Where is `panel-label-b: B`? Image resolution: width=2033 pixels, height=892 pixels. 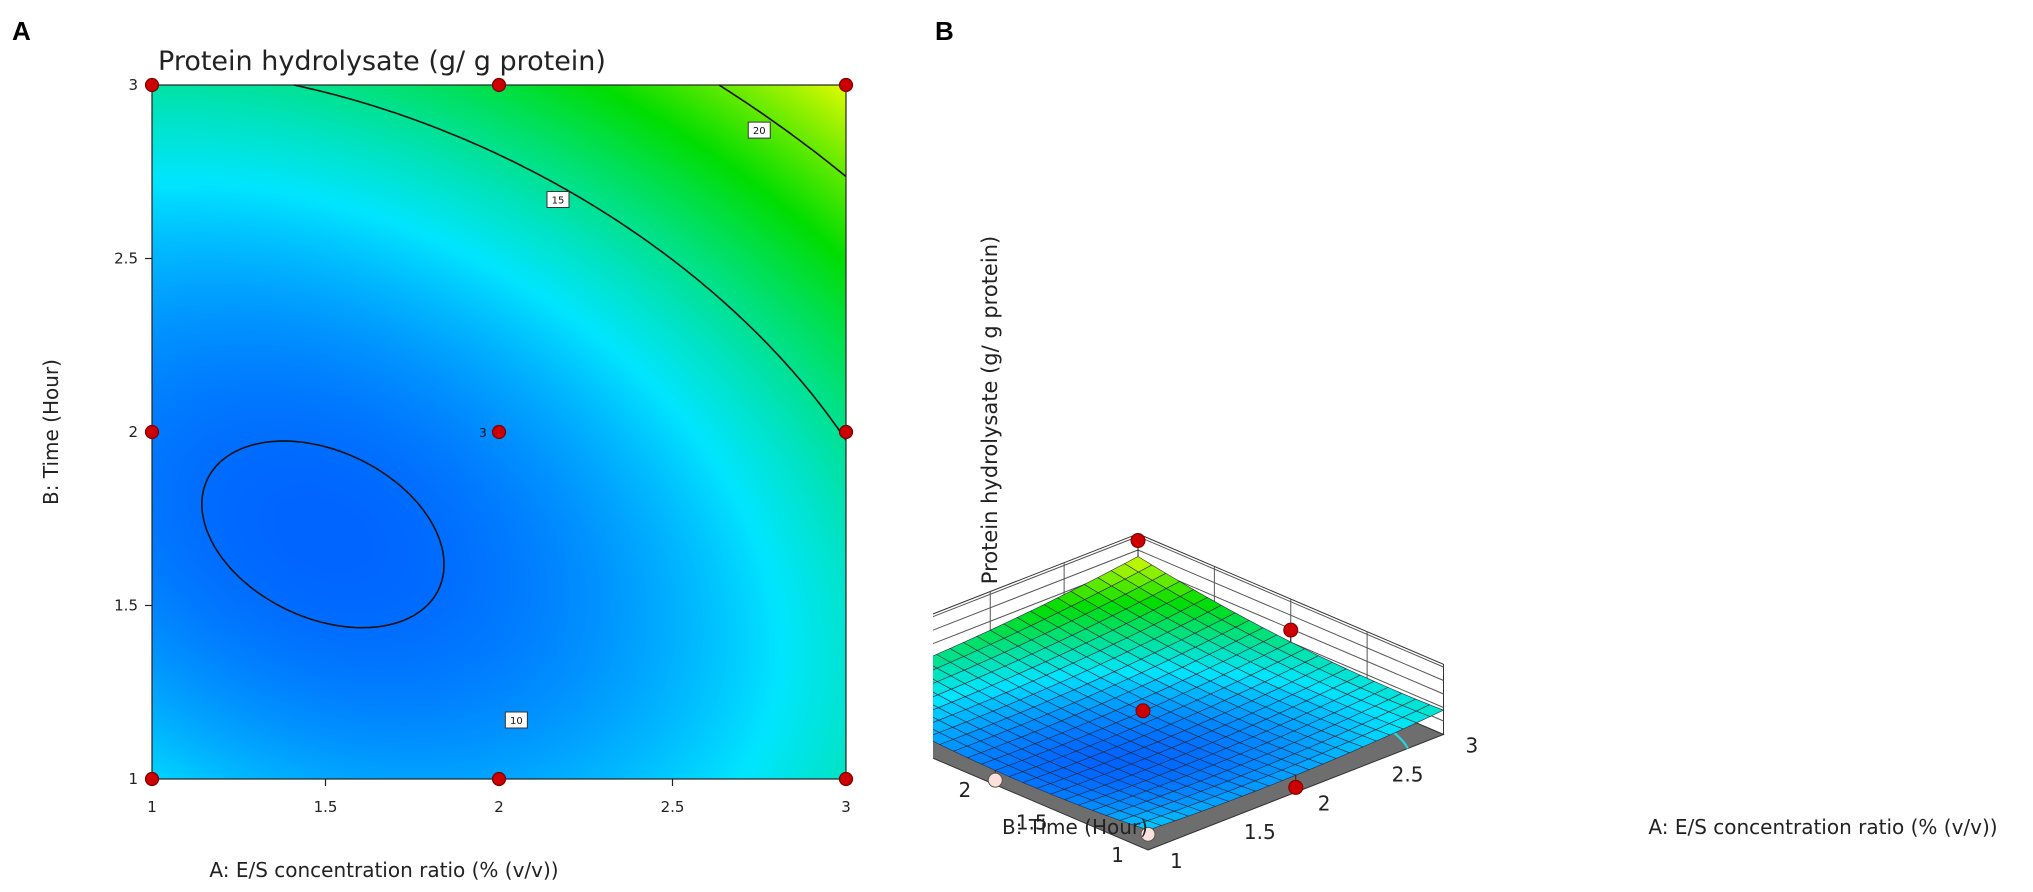 panel-label-b: B is located at coordinates (944, 31).